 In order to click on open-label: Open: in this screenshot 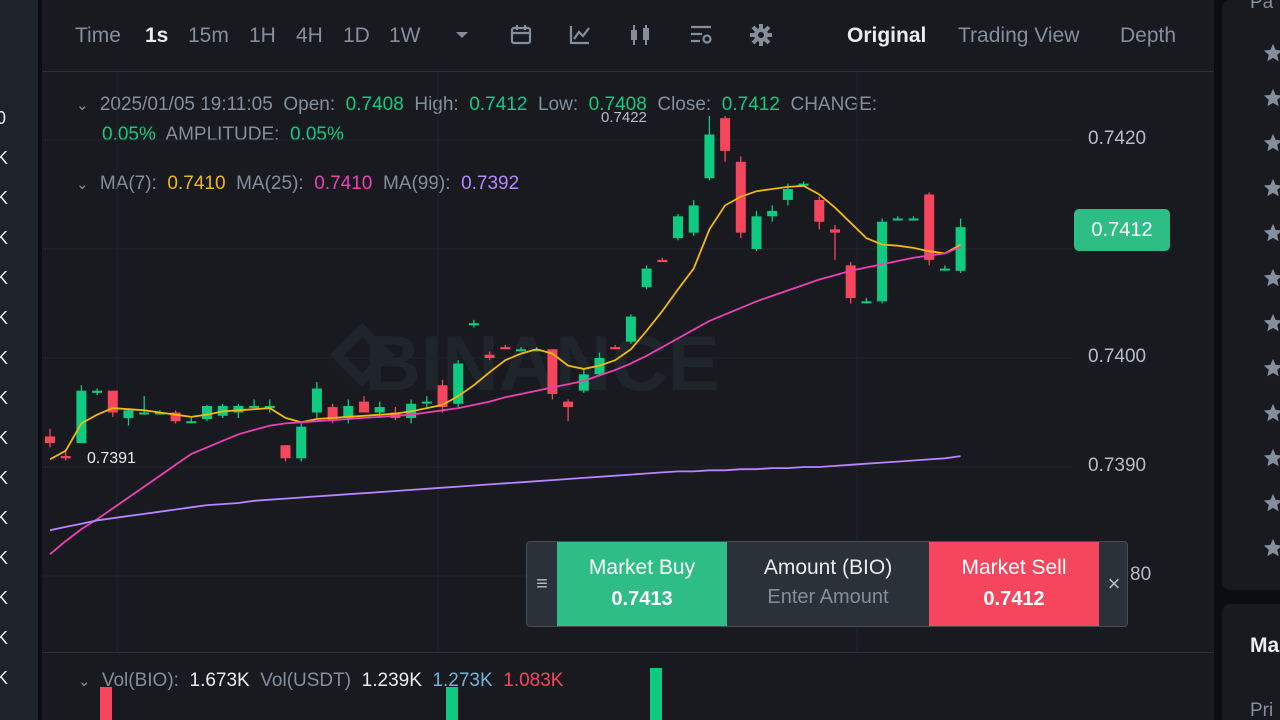, I will do `click(309, 104)`.